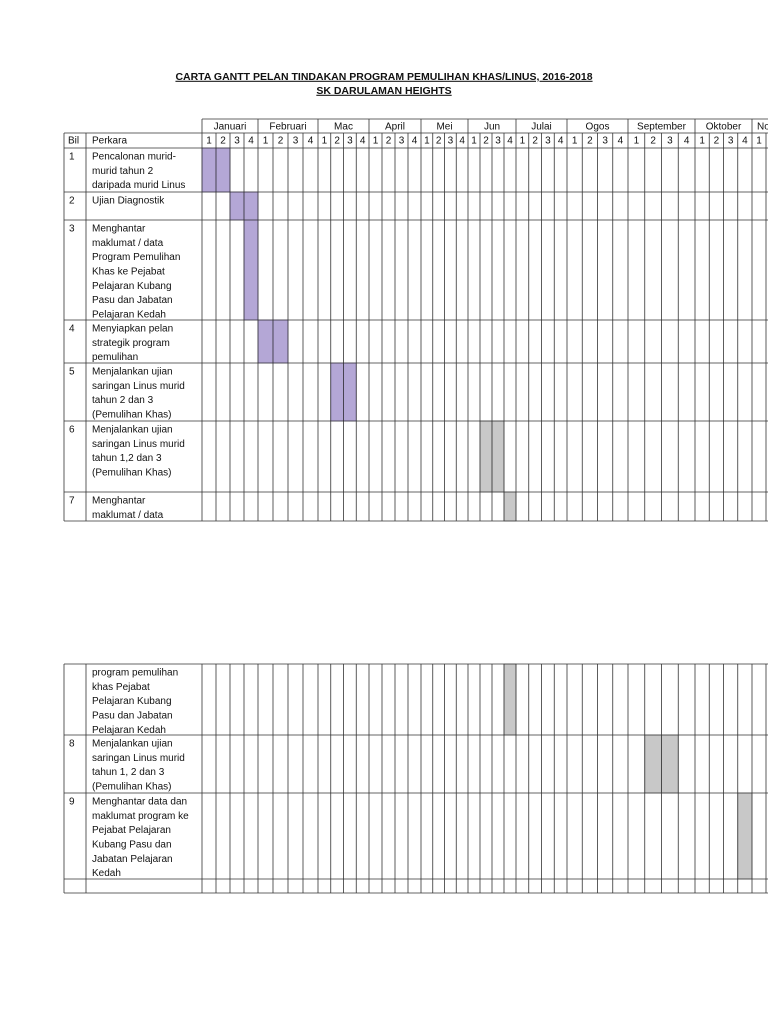 The width and height of the screenshot is (768, 1024). What do you see at coordinates (132, 845) in the screenshot?
I see `task-text: Kubang Pasu dan` at bounding box center [132, 845].